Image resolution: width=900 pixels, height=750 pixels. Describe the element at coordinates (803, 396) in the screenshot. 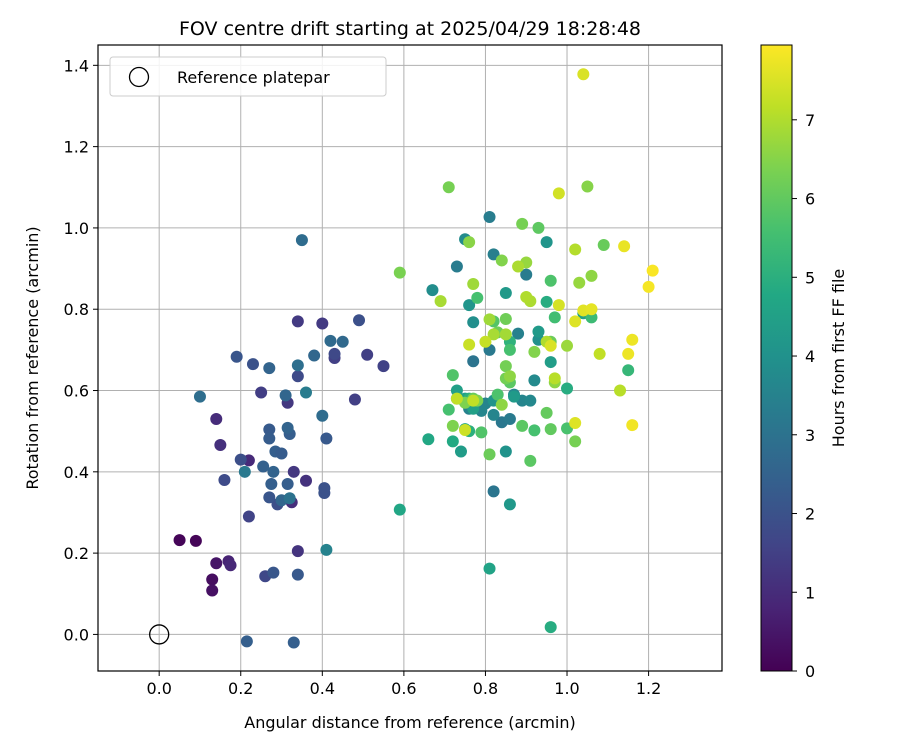

I see `colorbar-ticks: 0 1 2 3 4 5 6 7` at that location.